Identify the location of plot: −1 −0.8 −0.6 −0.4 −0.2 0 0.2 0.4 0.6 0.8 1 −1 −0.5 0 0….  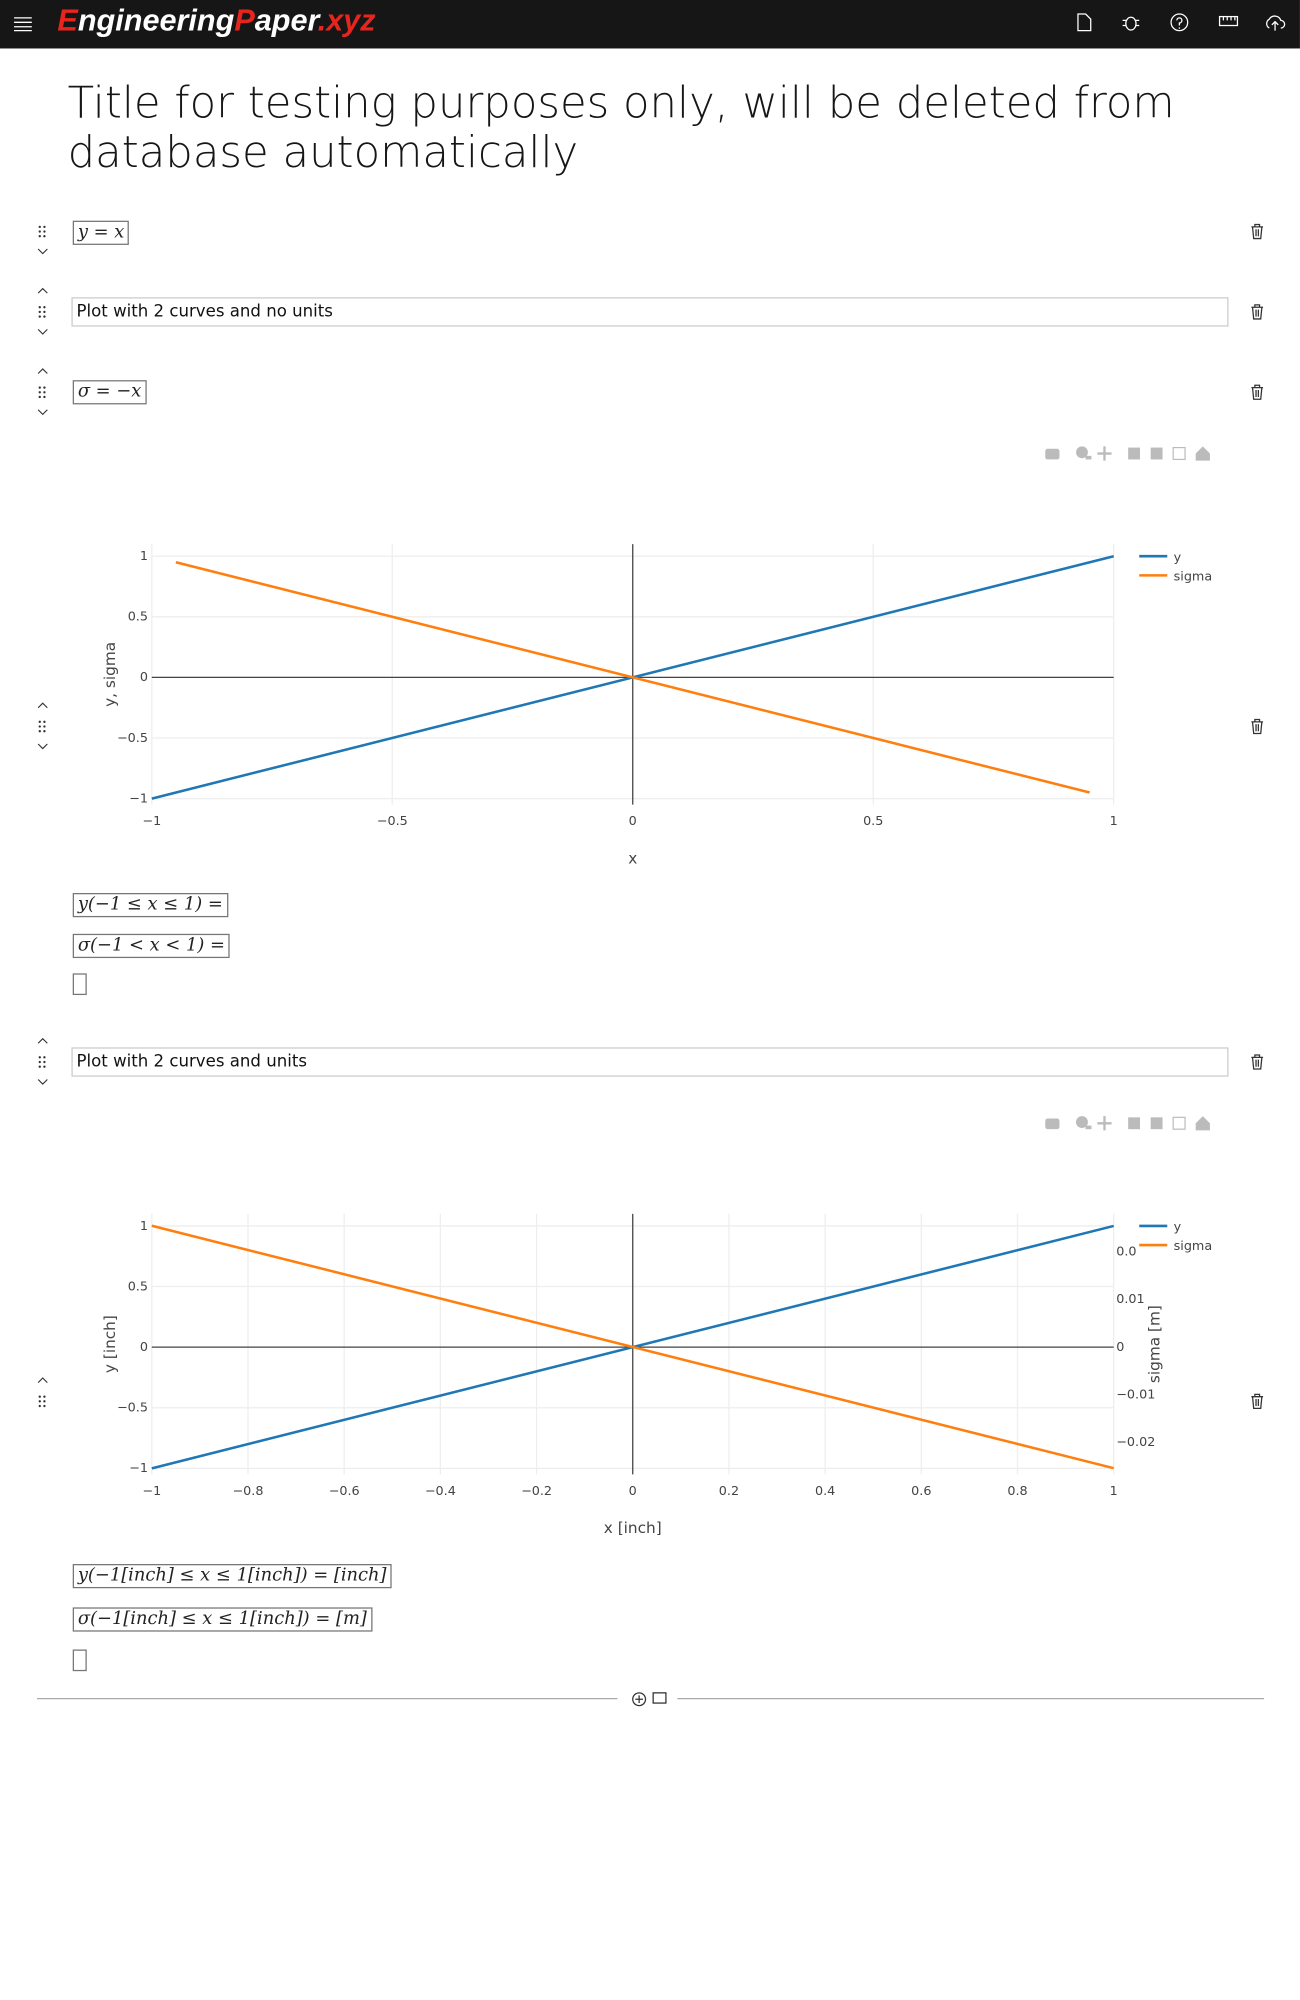
(657, 1375).